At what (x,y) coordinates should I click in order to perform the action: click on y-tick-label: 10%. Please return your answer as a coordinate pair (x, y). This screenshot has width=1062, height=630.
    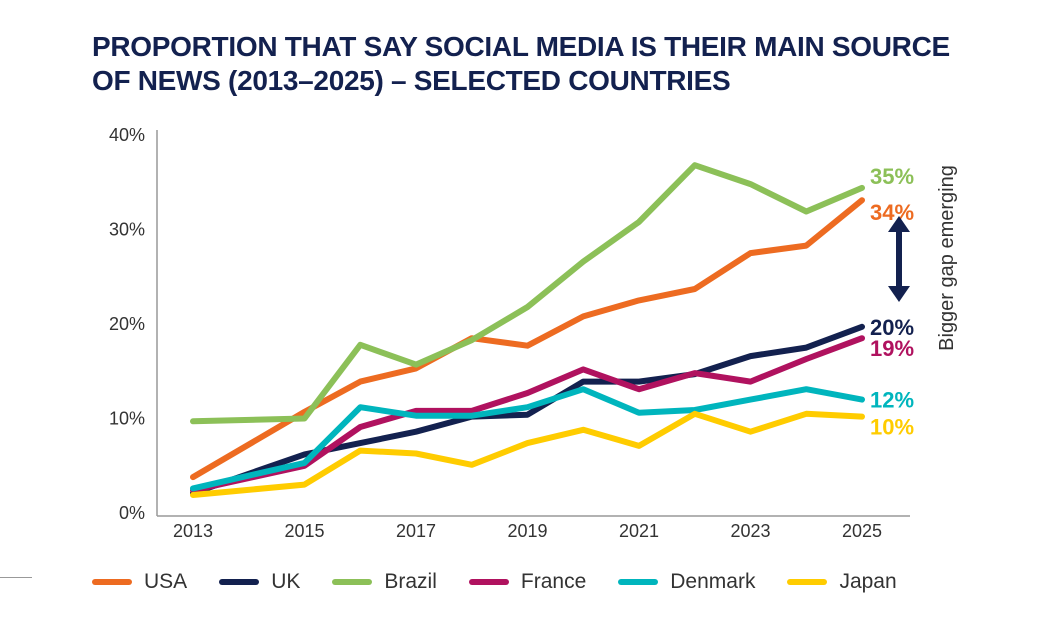
    Looking at the image, I should click on (127, 419).